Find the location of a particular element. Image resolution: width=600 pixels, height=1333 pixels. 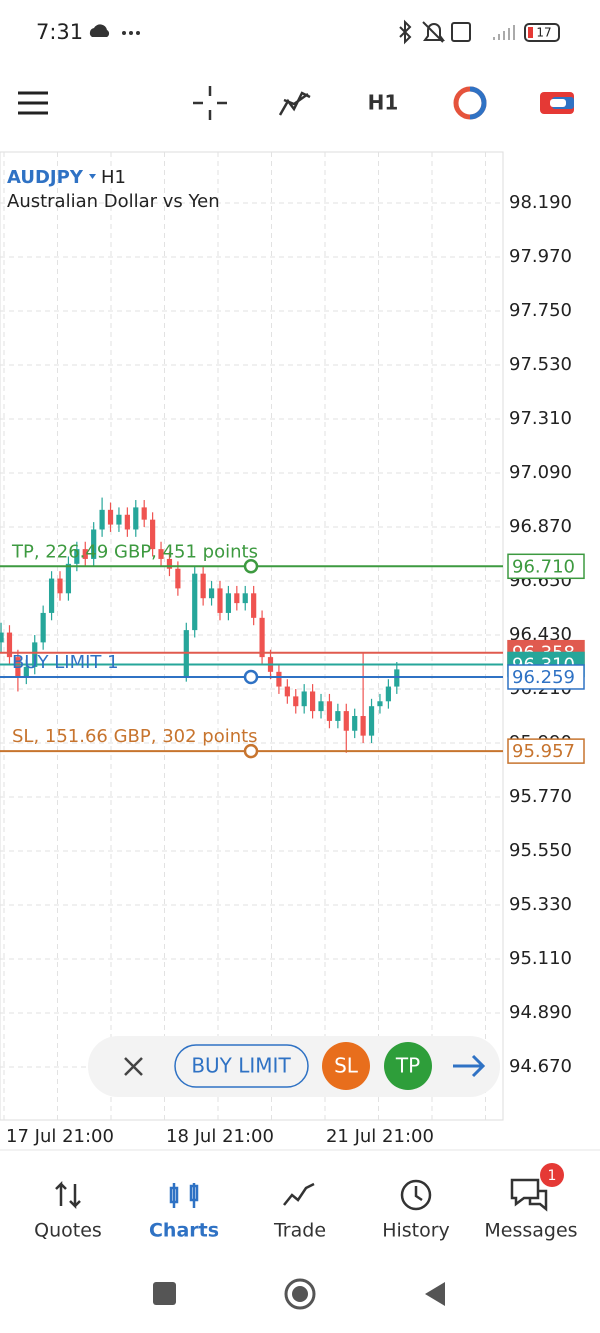

more-dots is located at coordinates (131, 33).